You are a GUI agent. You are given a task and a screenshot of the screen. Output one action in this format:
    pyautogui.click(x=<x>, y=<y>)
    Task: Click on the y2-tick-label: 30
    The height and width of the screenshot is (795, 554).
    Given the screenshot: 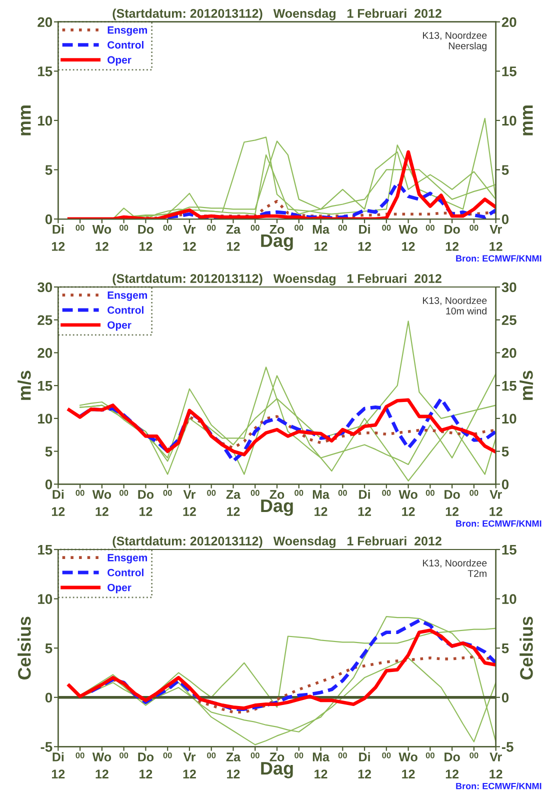 What is the action you would take?
    pyautogui.click(x=509, y=287)
    